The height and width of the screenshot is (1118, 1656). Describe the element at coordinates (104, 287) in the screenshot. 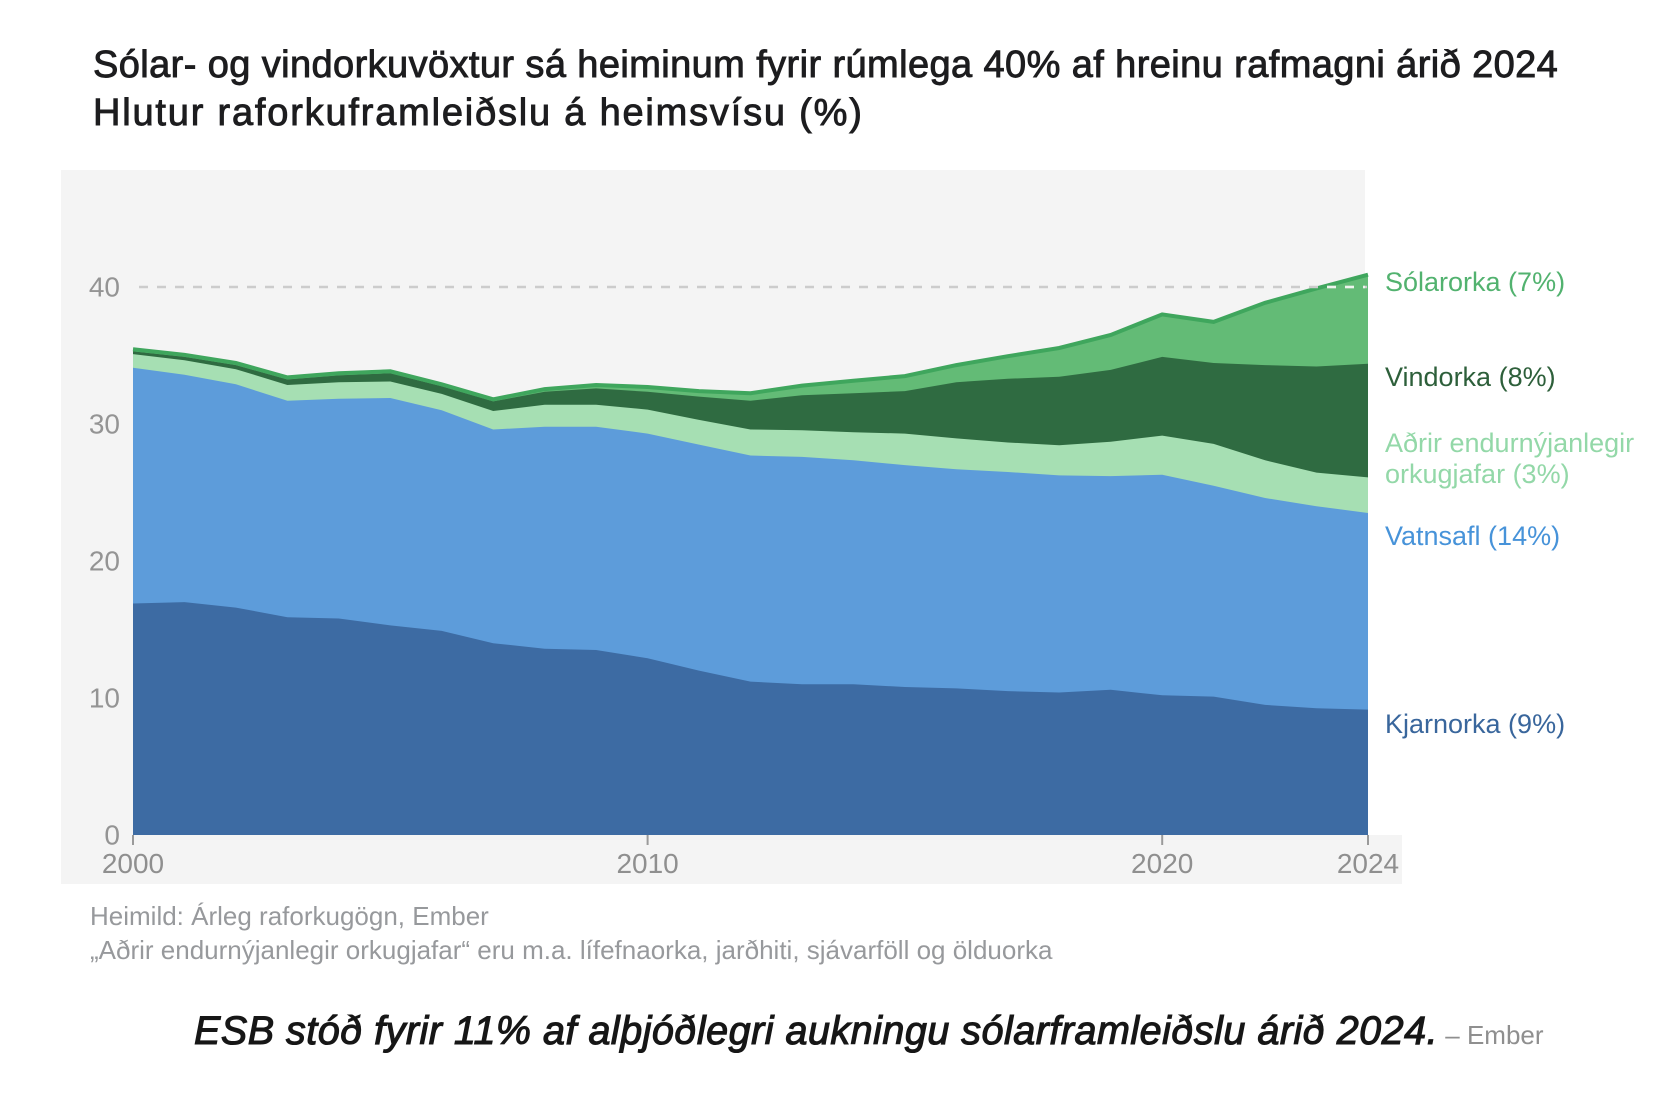

I see `svg-text: 40` at that location.